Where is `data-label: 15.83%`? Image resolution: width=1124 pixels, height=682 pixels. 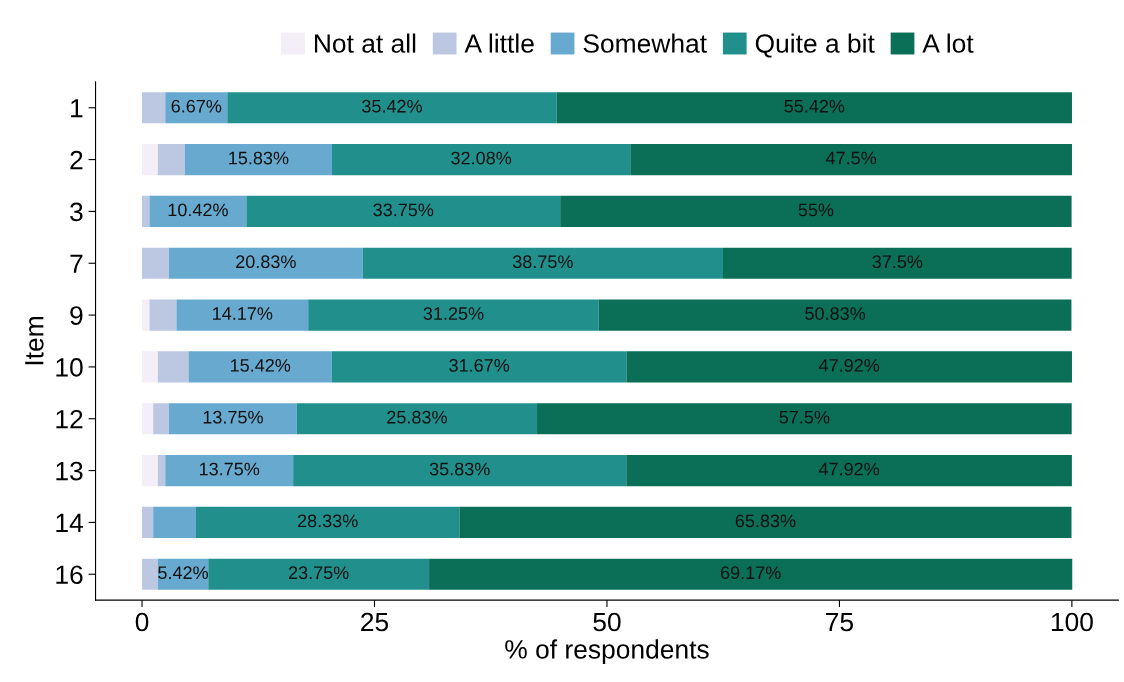 data-label: 15.83% is located at coordinates (259, 158).